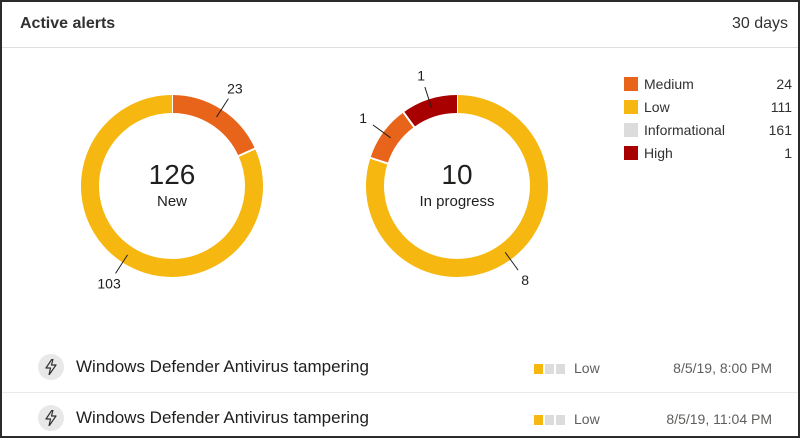 The height and width of the screenshot is (438, 800). I want to click on legend-item-medium: Medium 24, so click(708, 85).